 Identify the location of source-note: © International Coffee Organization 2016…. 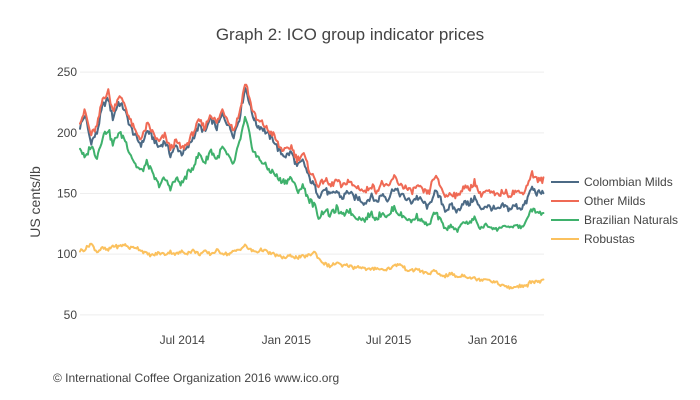
(196, 378).